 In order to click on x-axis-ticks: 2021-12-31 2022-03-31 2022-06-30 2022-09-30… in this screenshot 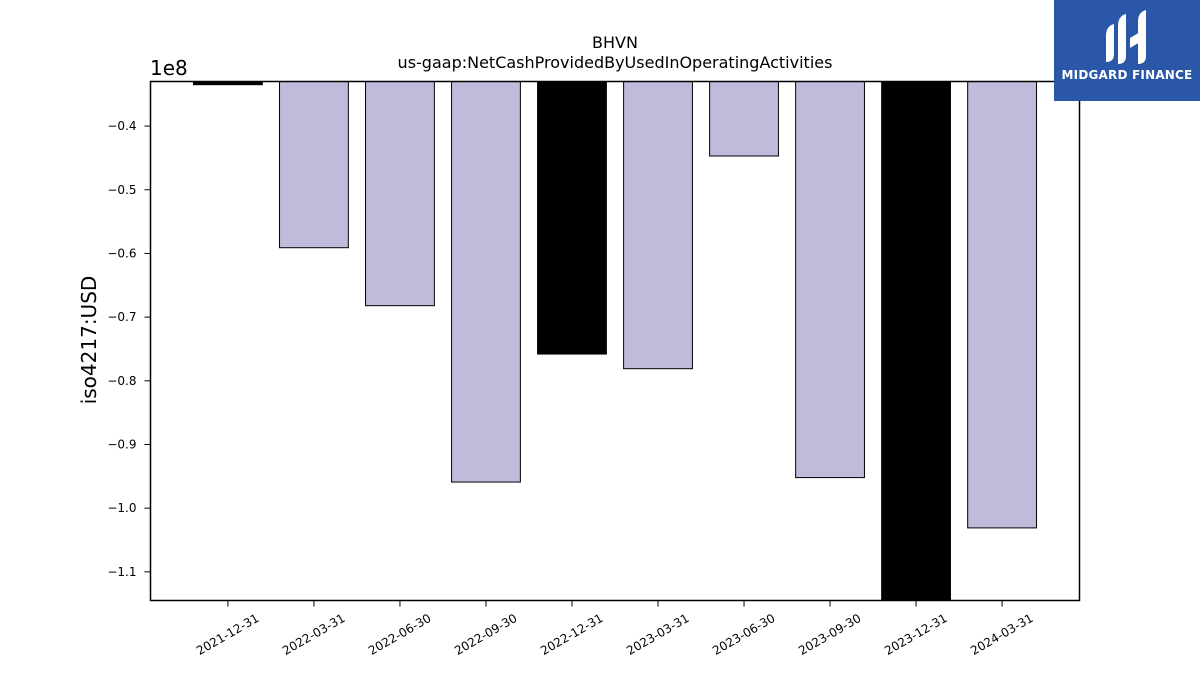, I will do `click(615, 629)`.